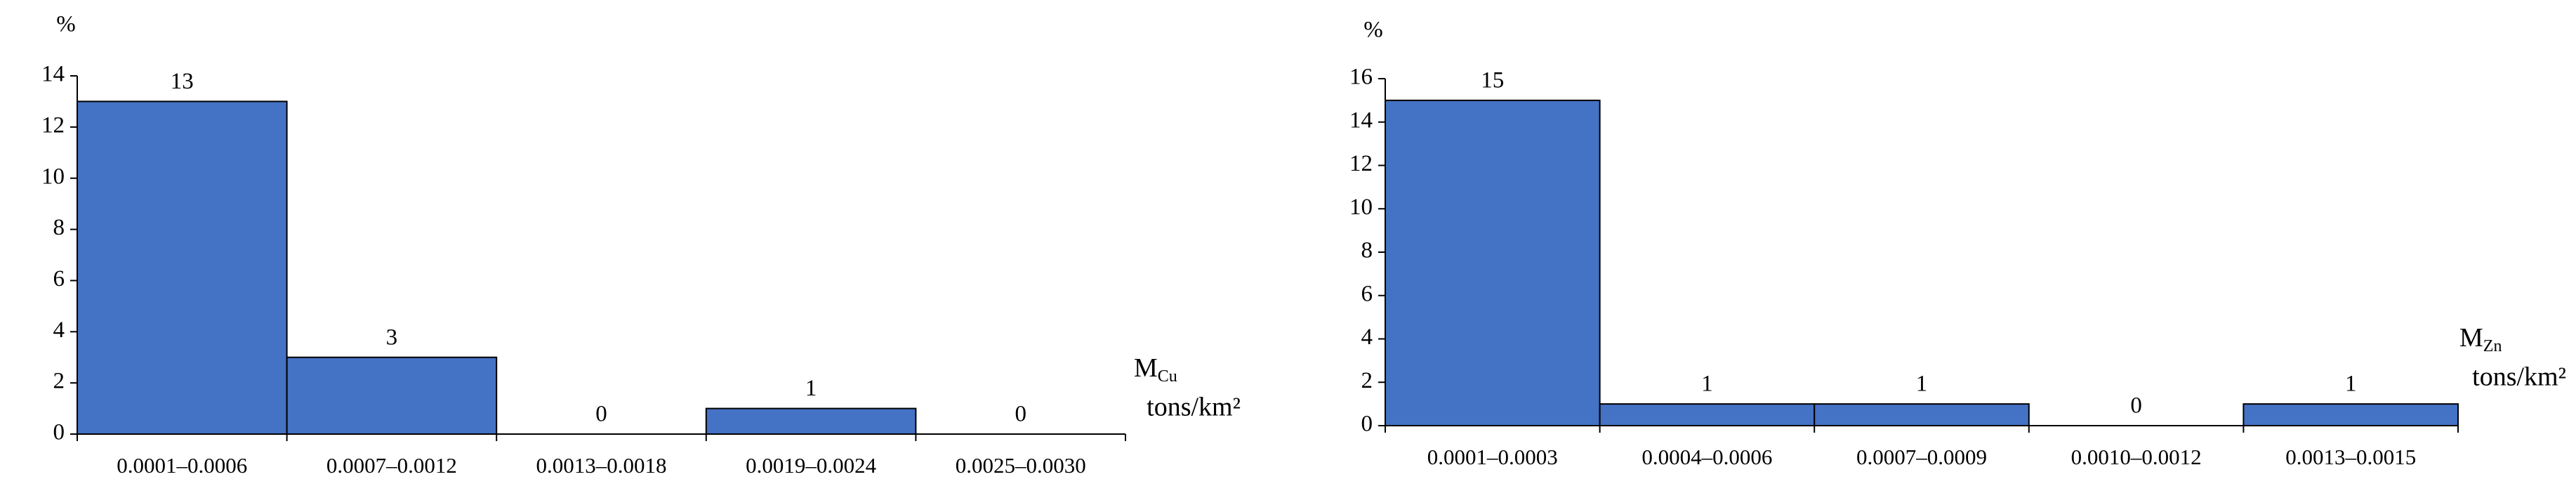 The height and width of the screenshot is (498, 2576). I want to click on value-label: 3, so click(392, 337).